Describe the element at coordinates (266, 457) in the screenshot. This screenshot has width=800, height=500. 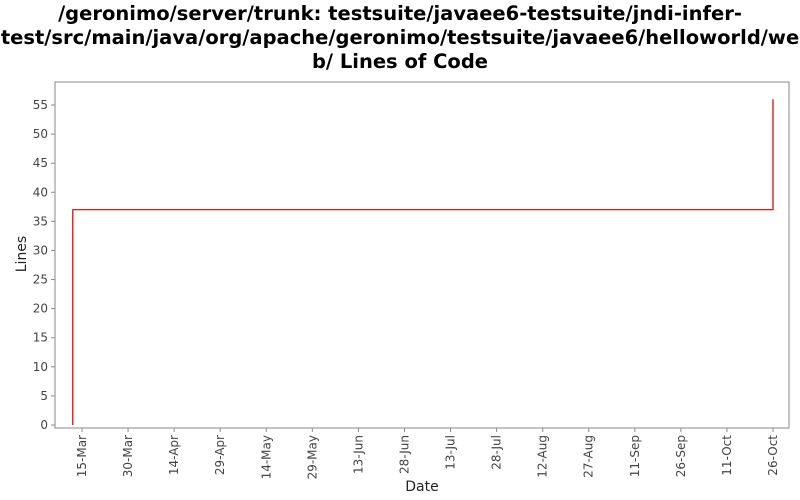
I see `x-tick-label: 14-May` at that location.